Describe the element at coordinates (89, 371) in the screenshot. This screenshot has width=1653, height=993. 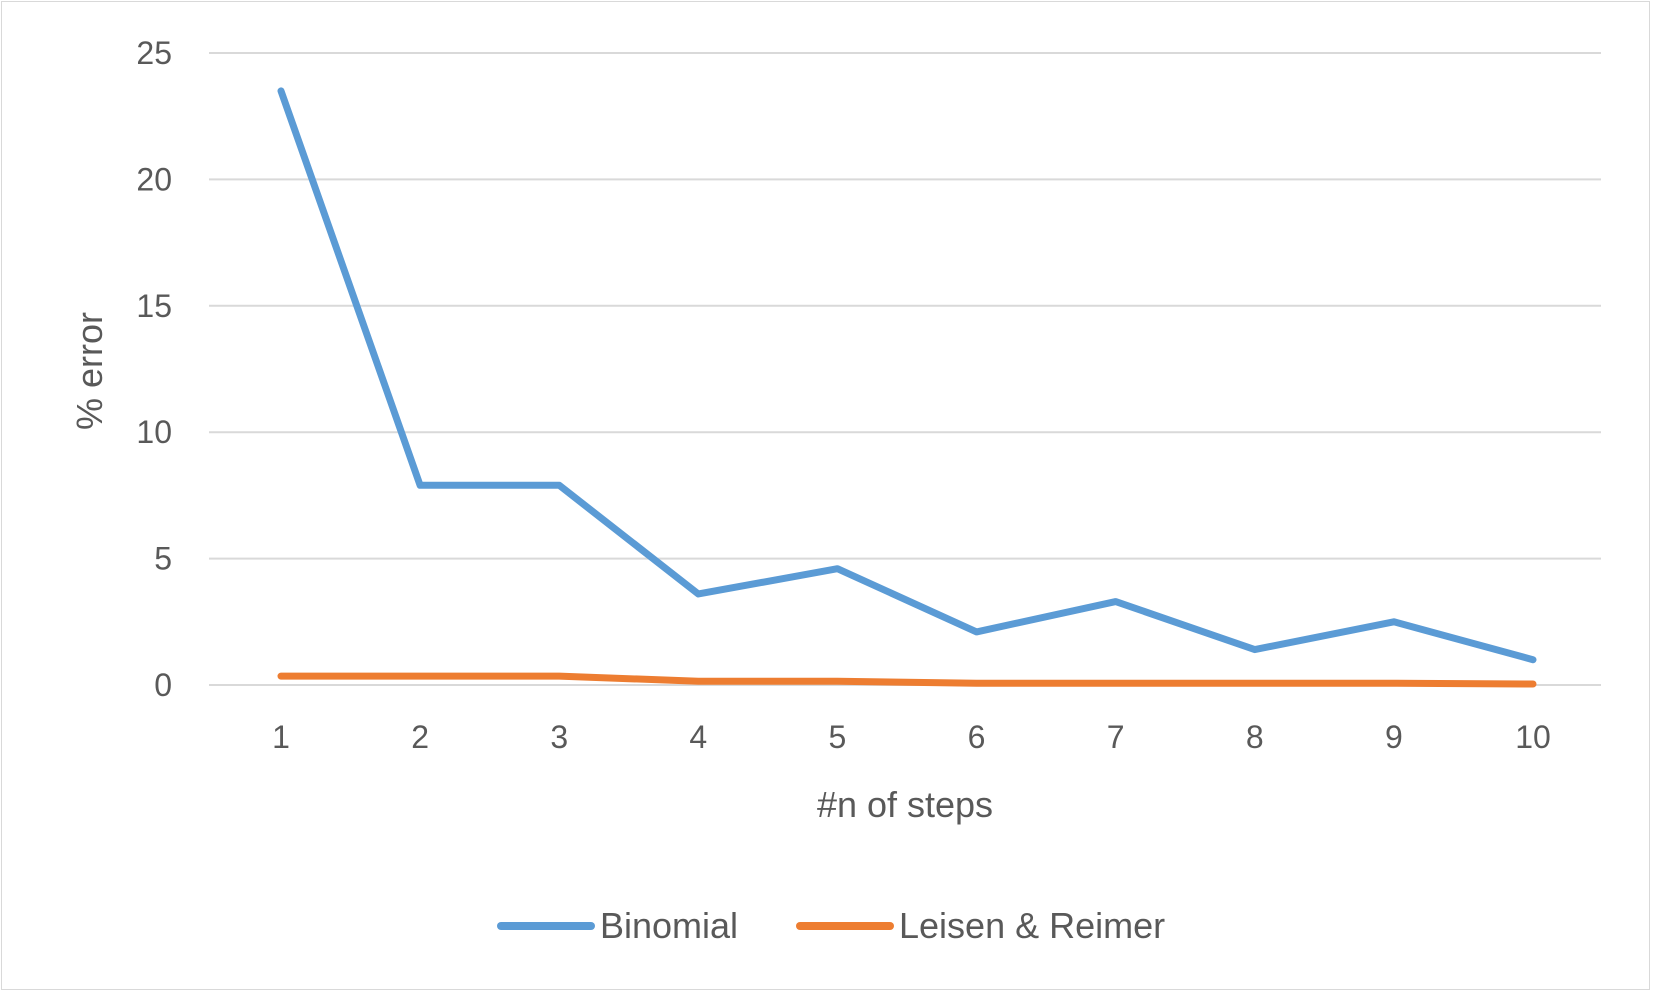
I see `y-axis-title: % error` at that location.